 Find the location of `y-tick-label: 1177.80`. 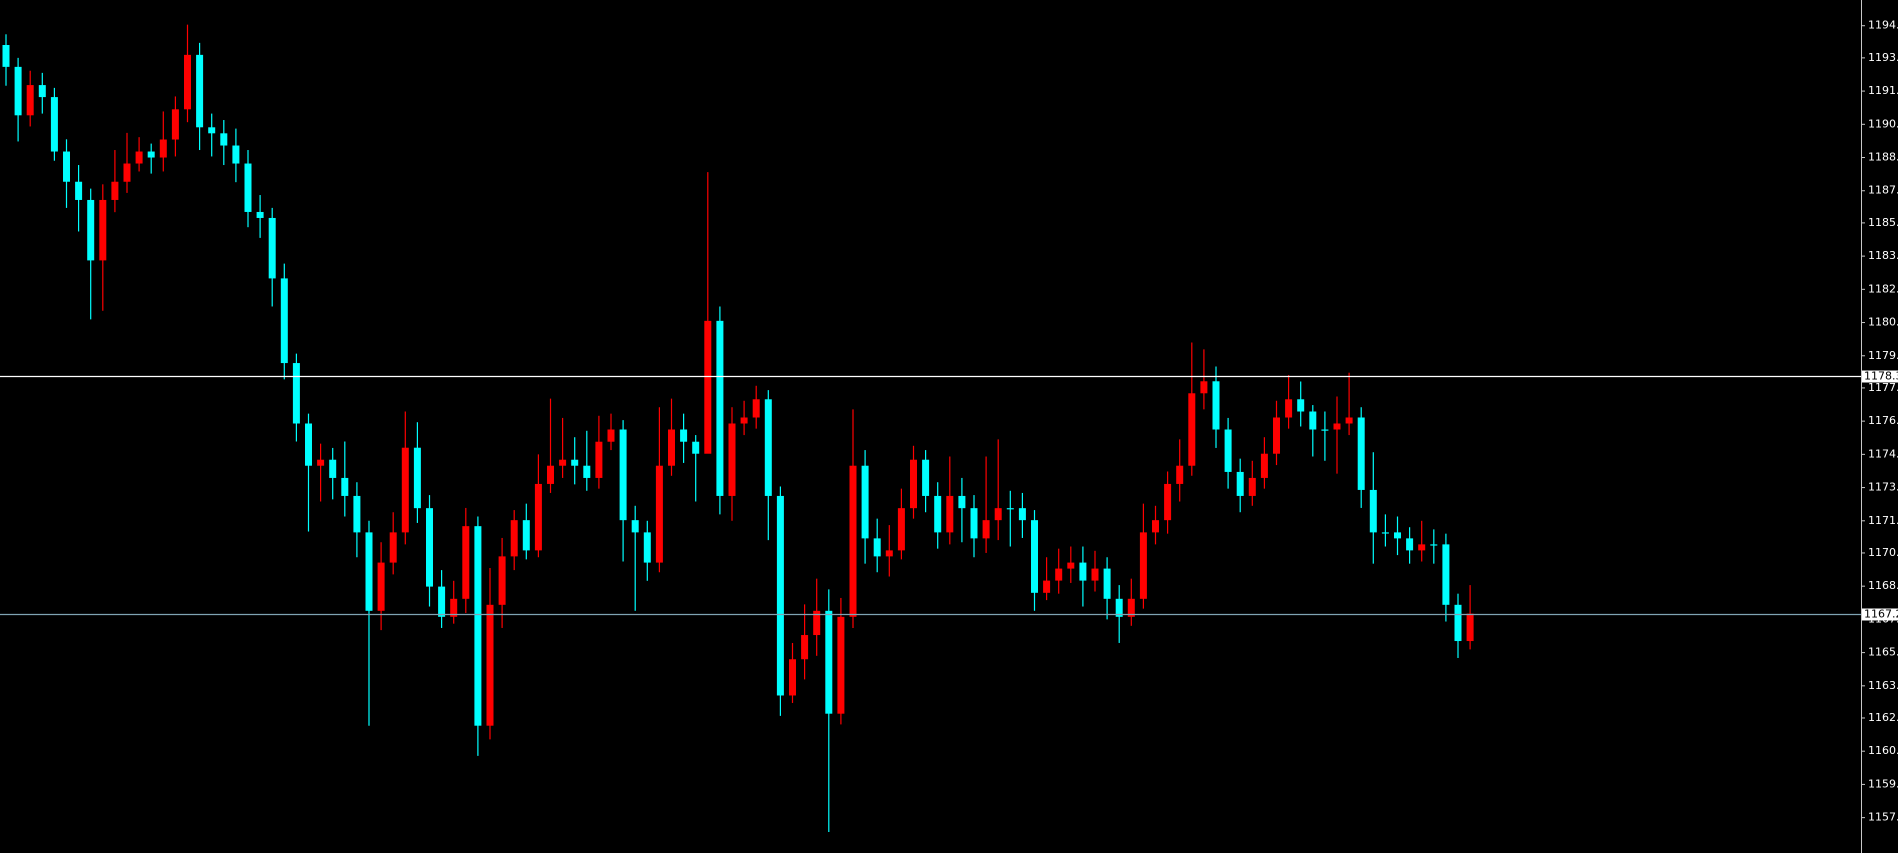

y-tick-label: 1177.80 is located at coordinates (1883, 387).